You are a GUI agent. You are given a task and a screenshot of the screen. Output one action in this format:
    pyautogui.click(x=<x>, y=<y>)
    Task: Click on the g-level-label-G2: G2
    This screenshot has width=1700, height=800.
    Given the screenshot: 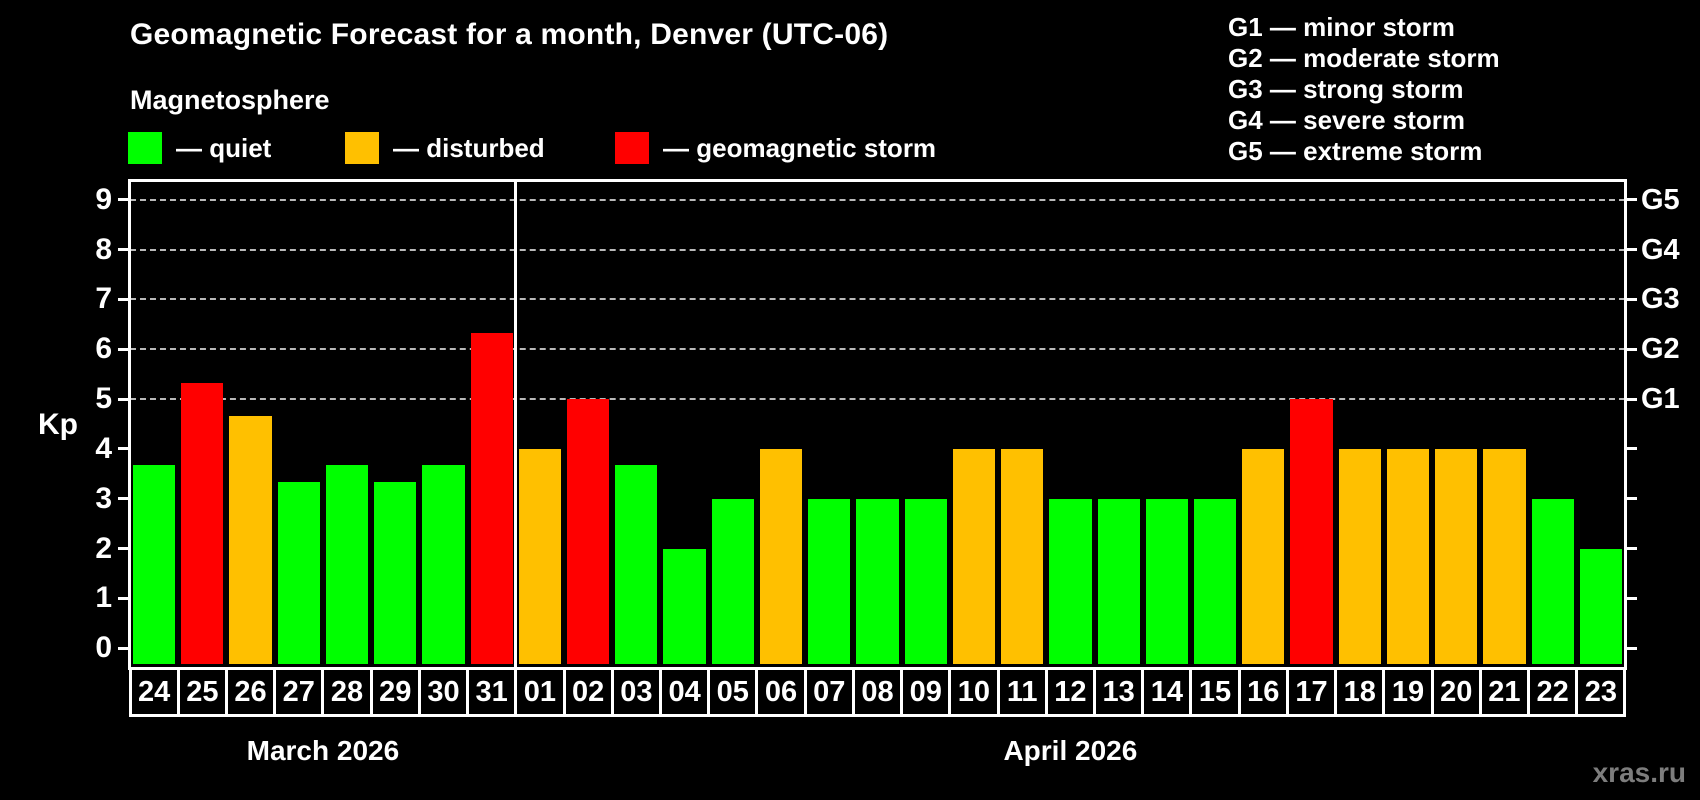 What is the action you would take?
    pyautogui.click(x=1660, y=349)
    